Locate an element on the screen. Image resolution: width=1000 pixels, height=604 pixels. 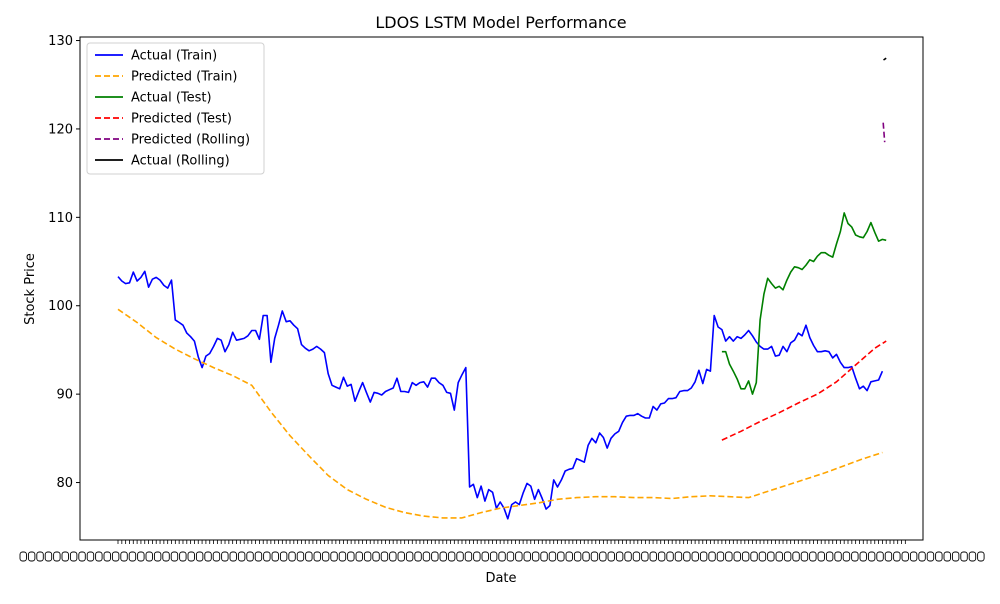
legend-box is located at coordinates (175, 108).